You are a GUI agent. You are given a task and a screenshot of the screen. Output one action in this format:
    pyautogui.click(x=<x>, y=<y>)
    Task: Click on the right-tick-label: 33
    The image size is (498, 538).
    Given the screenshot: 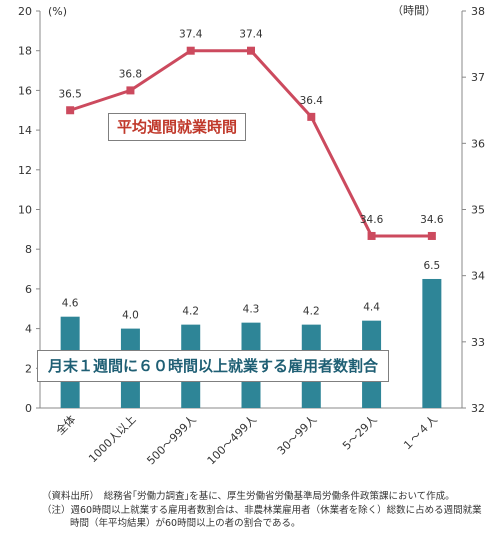 What is the action you would take?
    pyautogui.click(x=478, y=342)
    